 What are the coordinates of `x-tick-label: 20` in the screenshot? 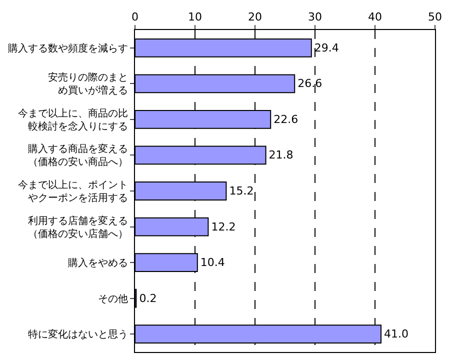 It's located at (255, 17).